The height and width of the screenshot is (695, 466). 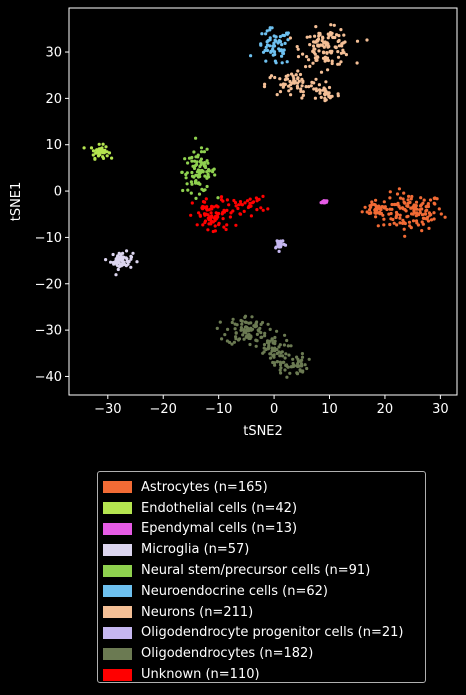 What do you see at coordinates (204, 487) in the screenshot?
I see `legend-label: Astrocytes (n=165)` at bounding box center [204, 487].